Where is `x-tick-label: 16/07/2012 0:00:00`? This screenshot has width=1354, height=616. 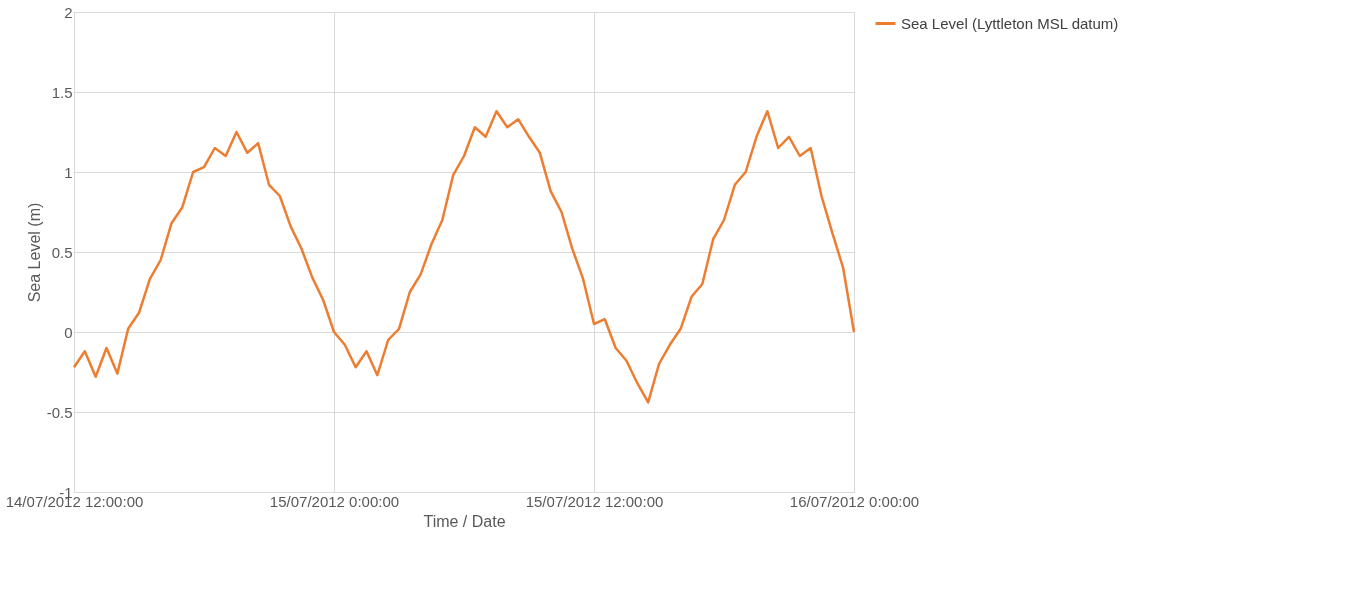 x-tick-label: 16/07/2012 0:00:00 is located at coordinates (854, 501).